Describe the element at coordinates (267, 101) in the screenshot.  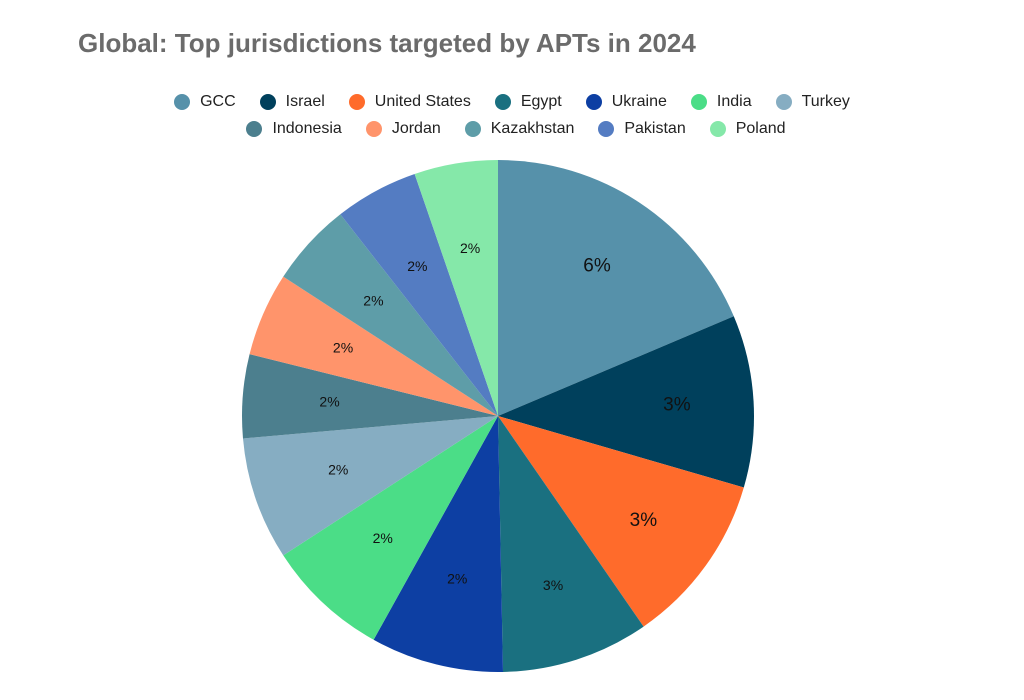
I see `legend-swatch-israel` at that location.